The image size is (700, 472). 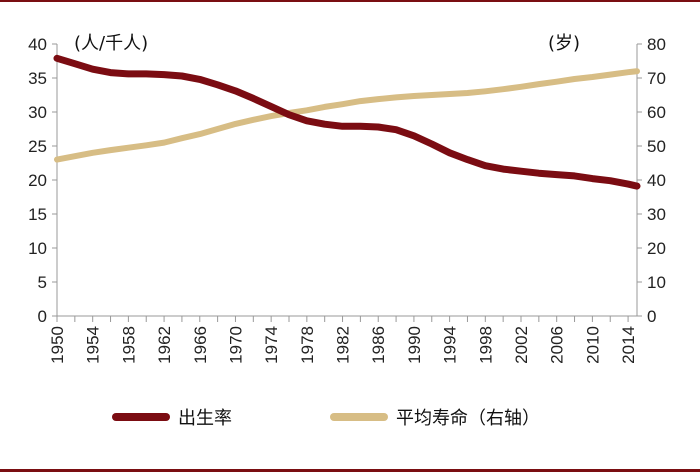 What do you see at coordinates (656, 78) in the screenshot?
I see `right-axis-tick-label: 70` at bounding box center [656, 78].